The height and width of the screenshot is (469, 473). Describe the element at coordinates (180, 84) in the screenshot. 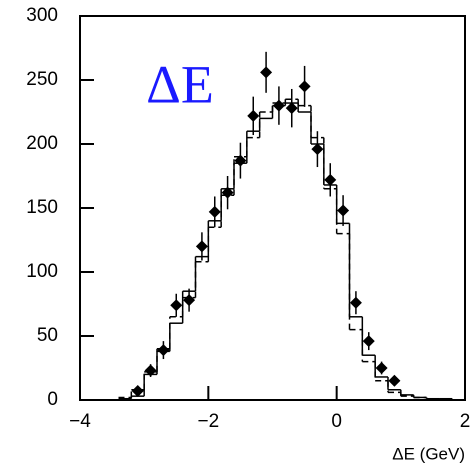

I see `annotation: ΔE` at that location.